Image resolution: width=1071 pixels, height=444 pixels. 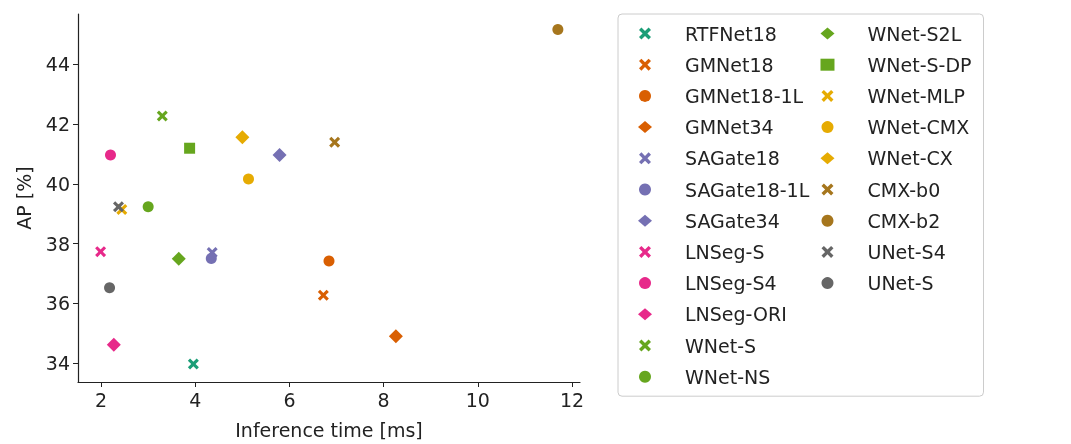 What do you see at coordinates (736, 314) in the screenshot?
I see `legend-label: LNSeg-ORI` at bounding box center [736, 314].